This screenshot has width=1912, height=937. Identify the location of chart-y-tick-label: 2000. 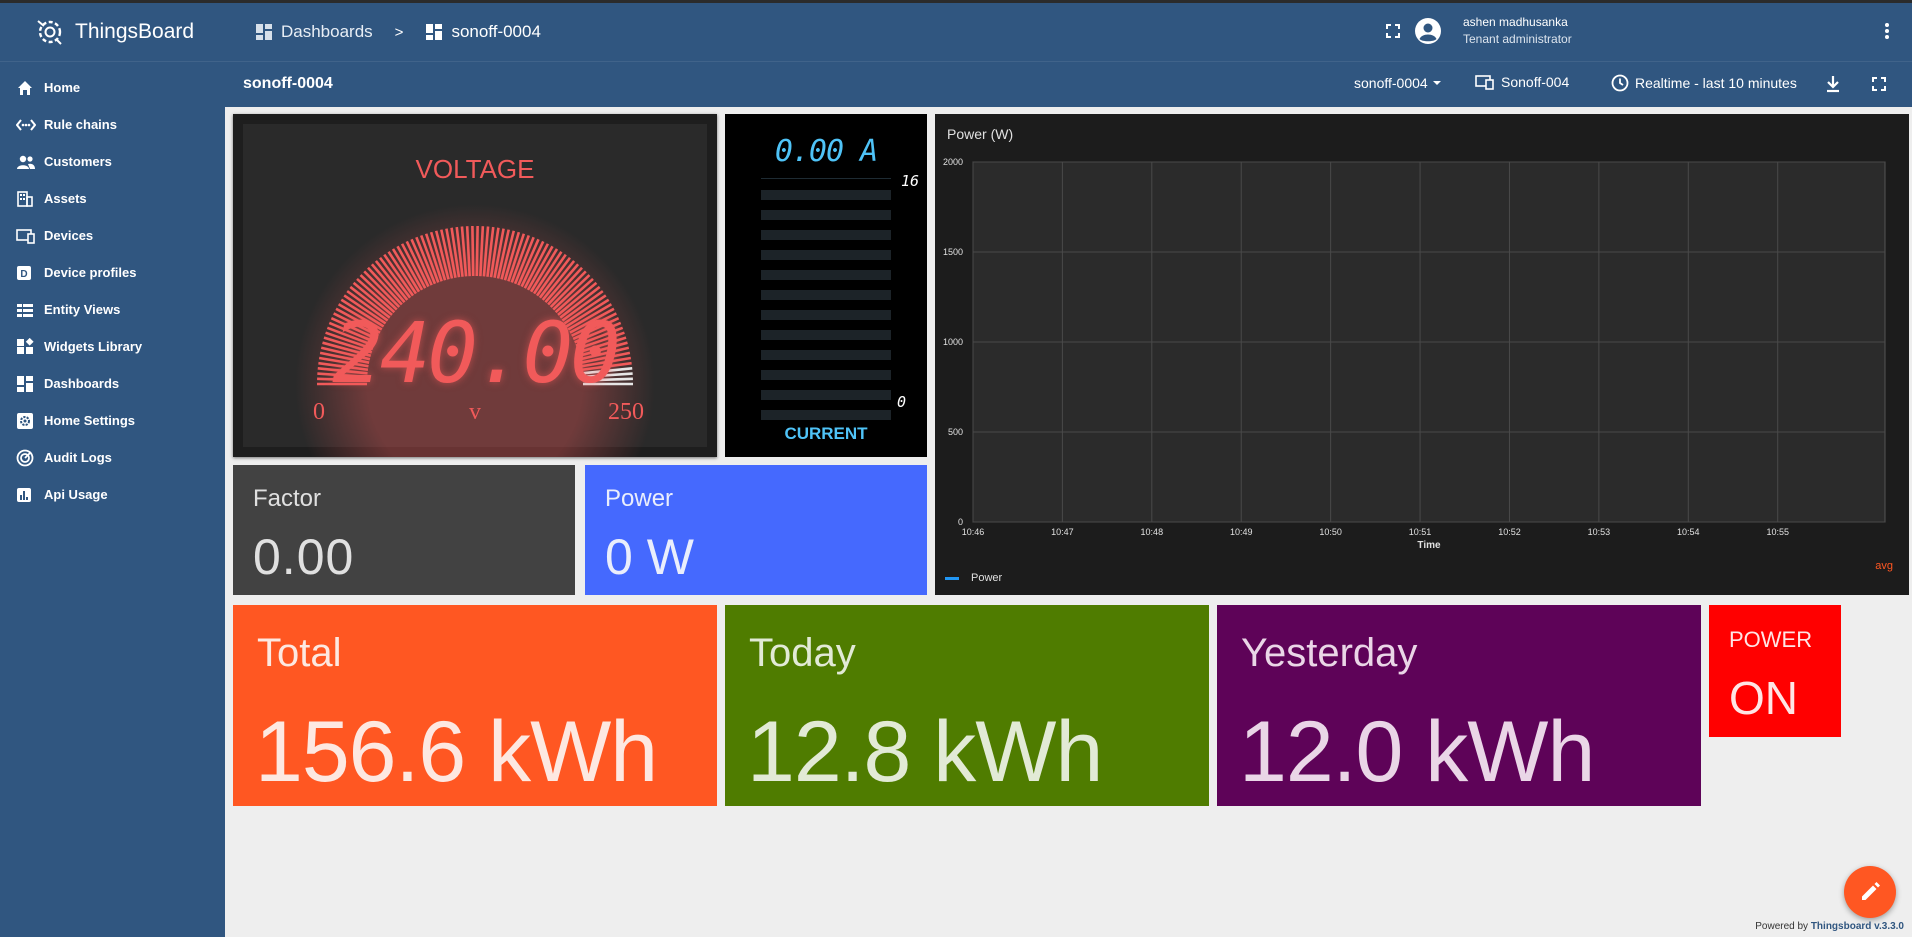
(953, 162).